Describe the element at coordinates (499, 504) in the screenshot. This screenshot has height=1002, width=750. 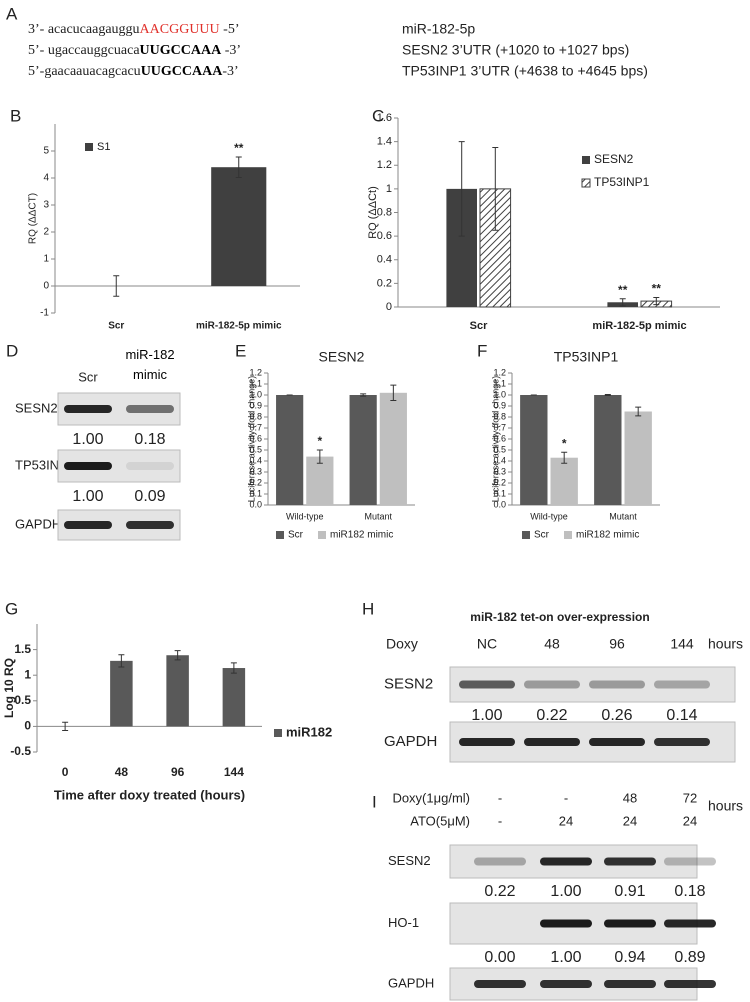
I see `y-tick-label: 0.0` at that location.